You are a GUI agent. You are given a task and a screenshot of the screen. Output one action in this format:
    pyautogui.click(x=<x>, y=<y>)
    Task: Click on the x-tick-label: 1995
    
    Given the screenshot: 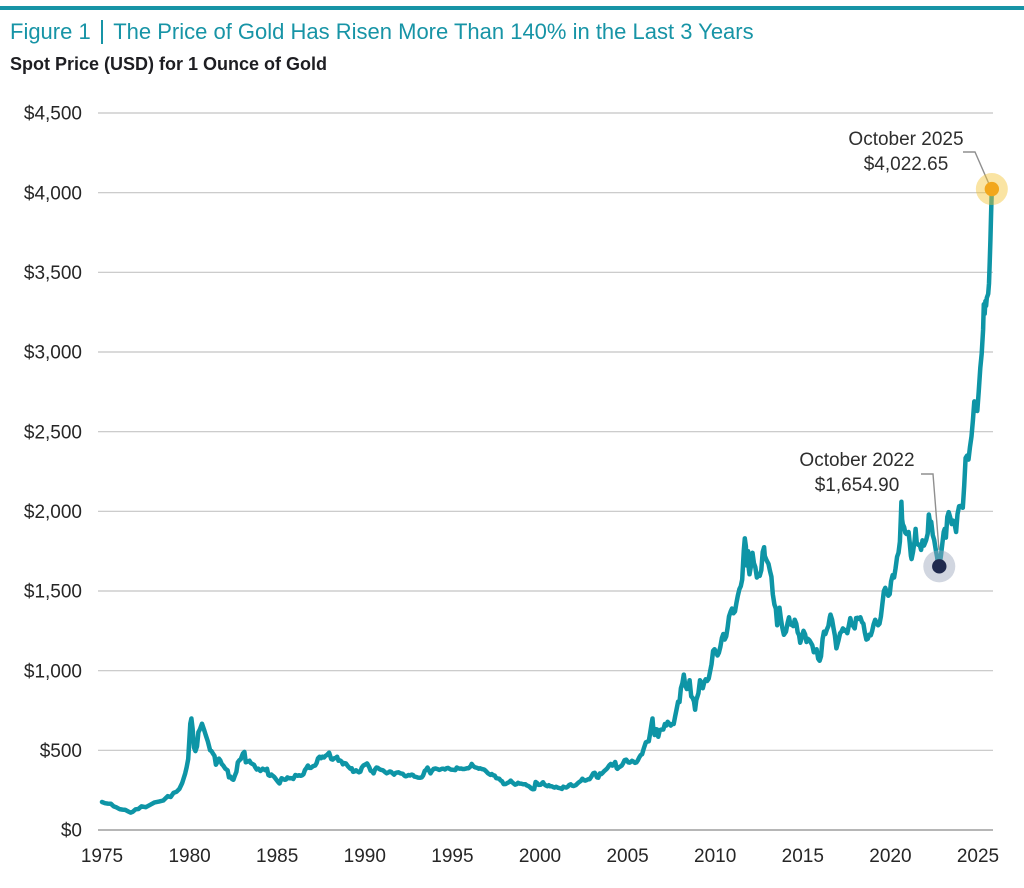 What is the action you would take?
    pyautogui.click(x=452, y=856)
    